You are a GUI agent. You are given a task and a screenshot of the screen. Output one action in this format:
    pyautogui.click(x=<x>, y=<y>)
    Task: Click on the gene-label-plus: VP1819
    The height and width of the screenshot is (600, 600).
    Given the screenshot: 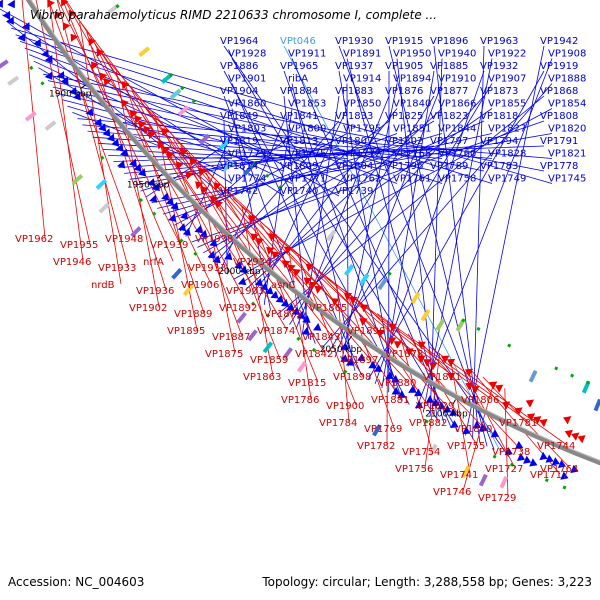 What is the action you would take?
    pyautogui.click(x=239, y=141)
    